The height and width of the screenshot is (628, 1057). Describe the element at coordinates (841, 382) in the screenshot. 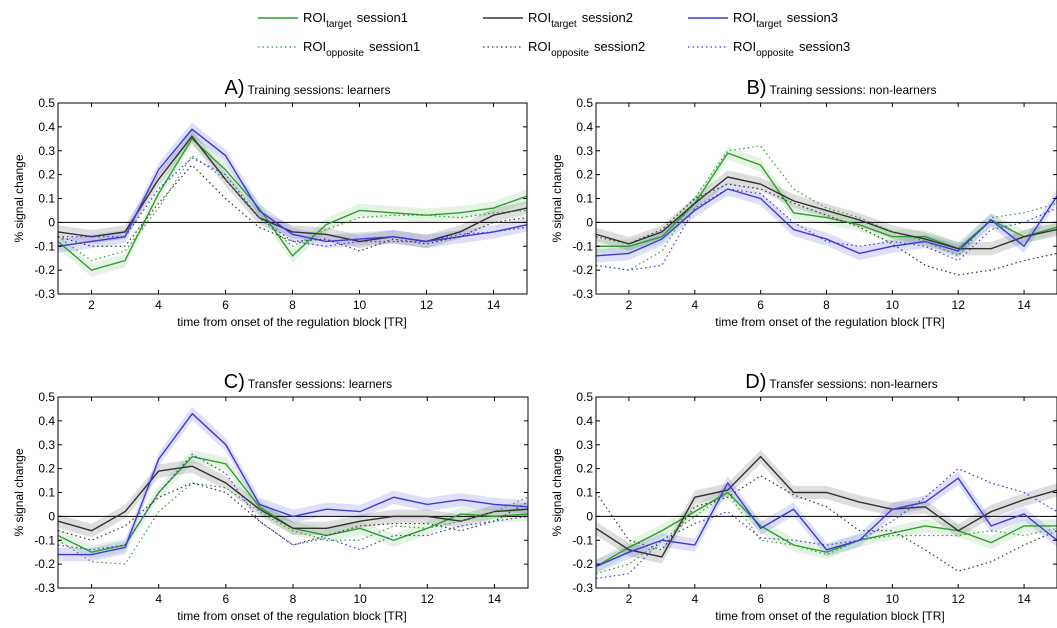

I see `panel-title: D) Transfer sessions: non-learners` at that location.